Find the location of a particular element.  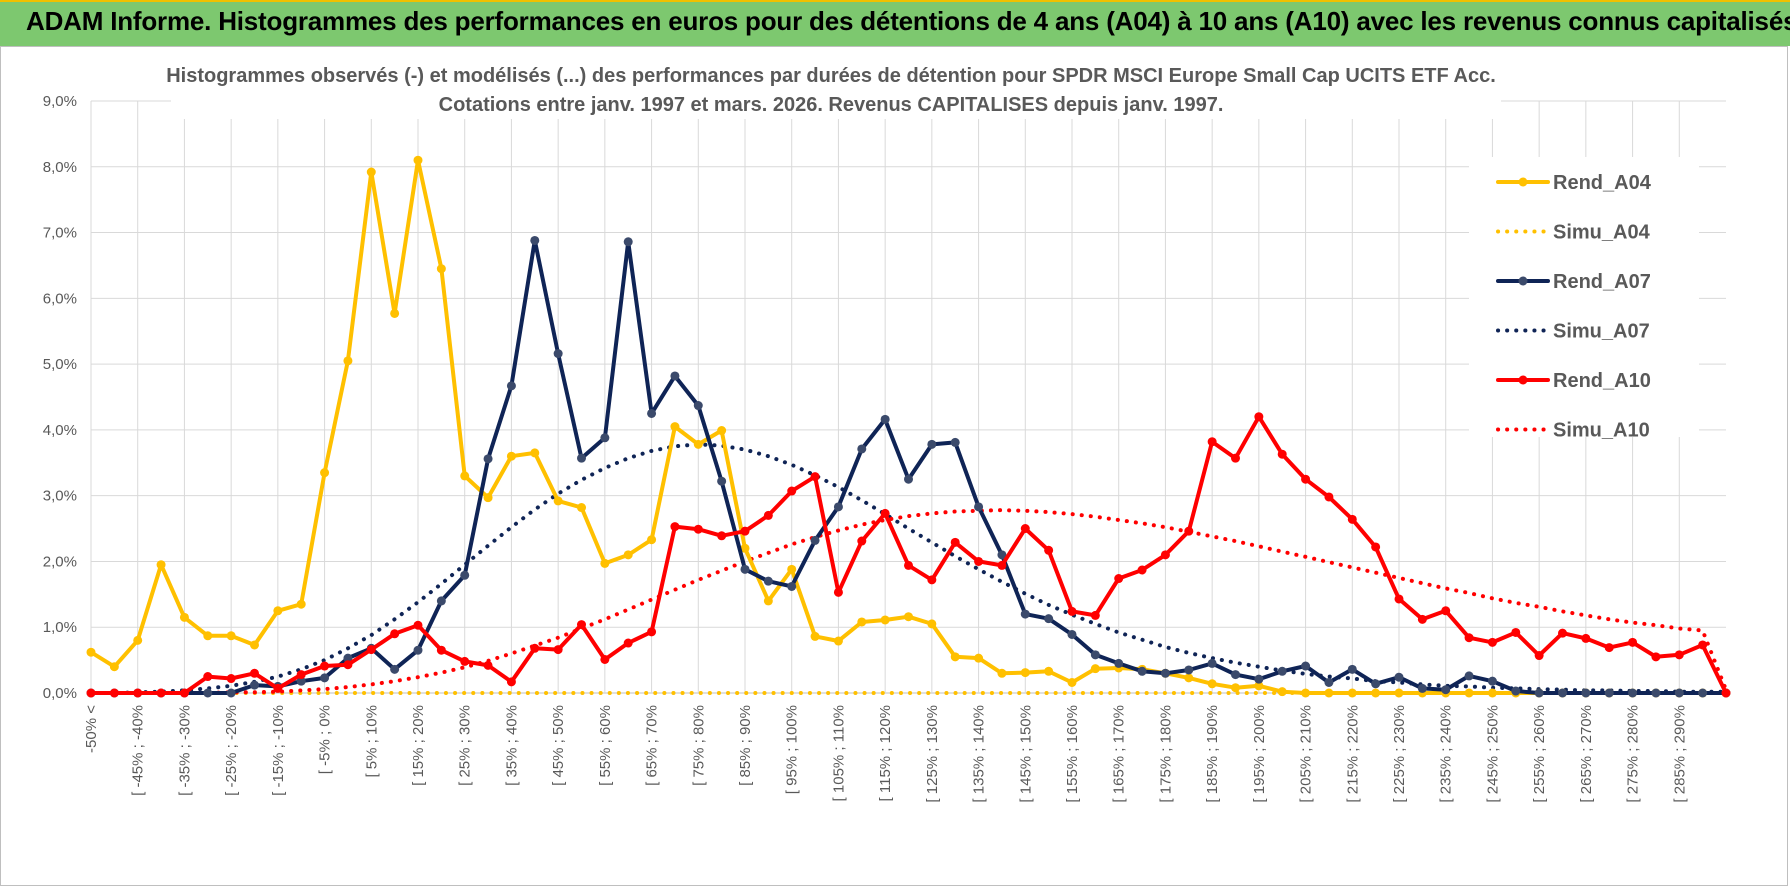

legend-background is located at coordinates (1584, 297).